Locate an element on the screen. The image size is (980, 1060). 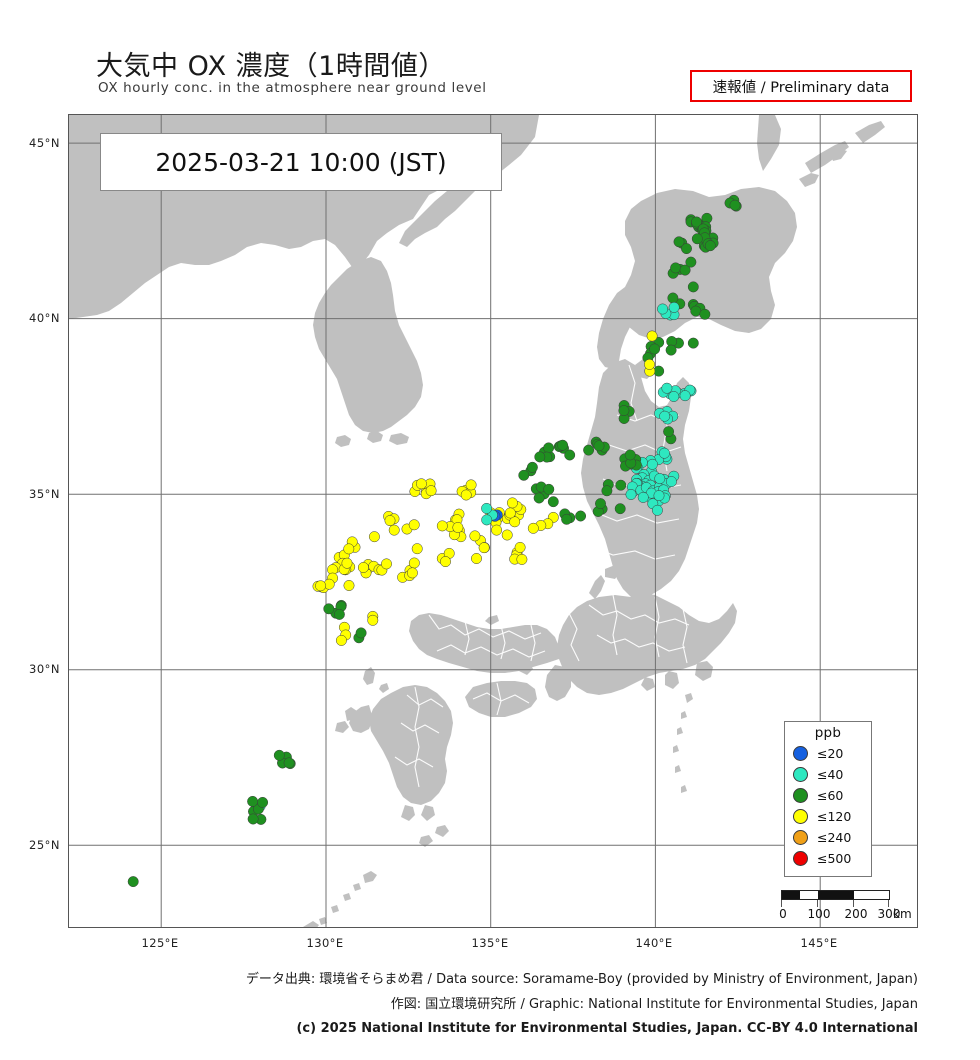
legend-row-60: ≤60 is located at coordinates (828, 795).